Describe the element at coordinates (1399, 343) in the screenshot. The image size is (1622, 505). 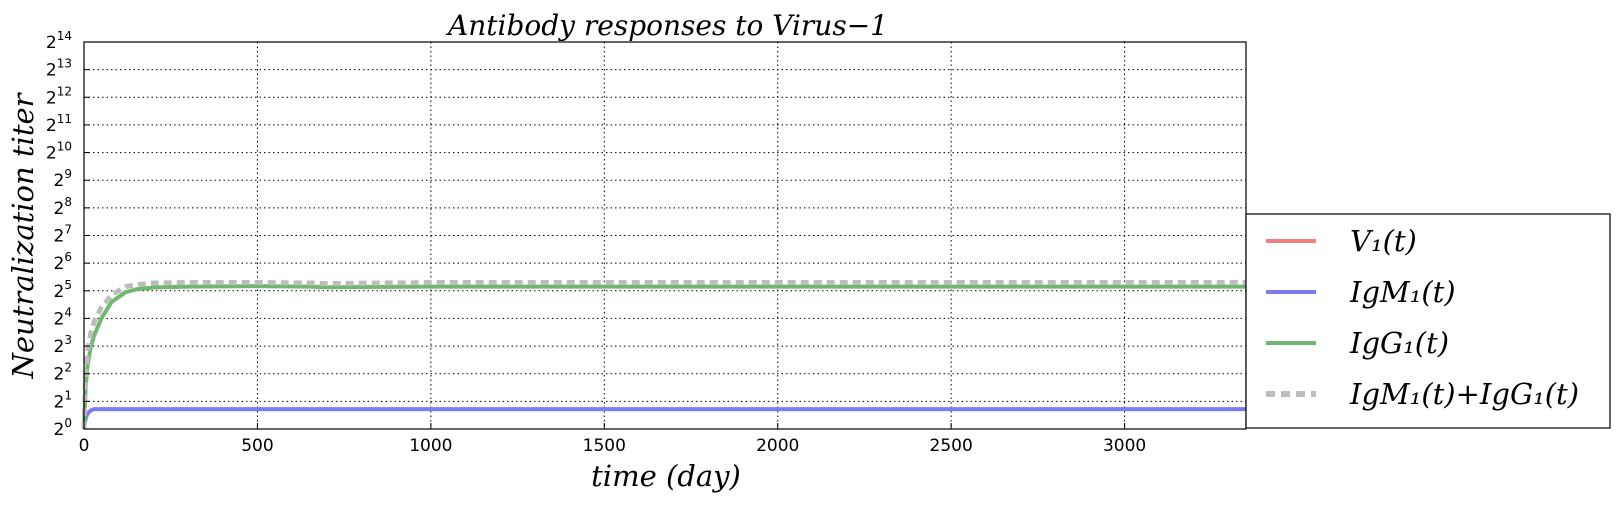
I see `legend-label: IgG₁(t)` at that location.